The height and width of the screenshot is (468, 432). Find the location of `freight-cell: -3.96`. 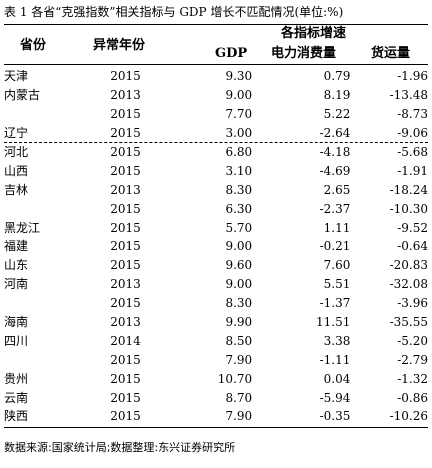

freight-cell: -3.96 is located at coordinates (412, 303).